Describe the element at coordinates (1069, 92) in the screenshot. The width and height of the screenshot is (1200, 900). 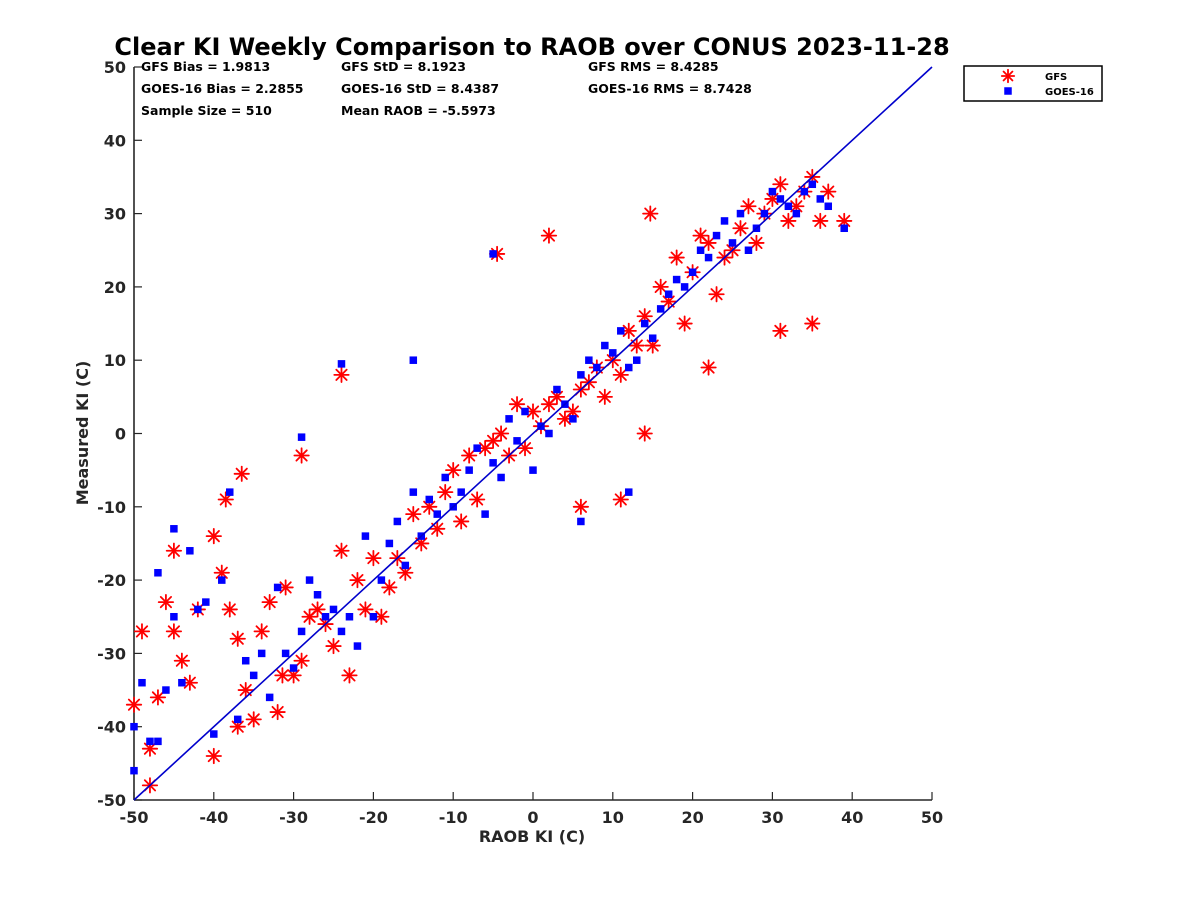
I see `legend-label: GOES-16` at that location.